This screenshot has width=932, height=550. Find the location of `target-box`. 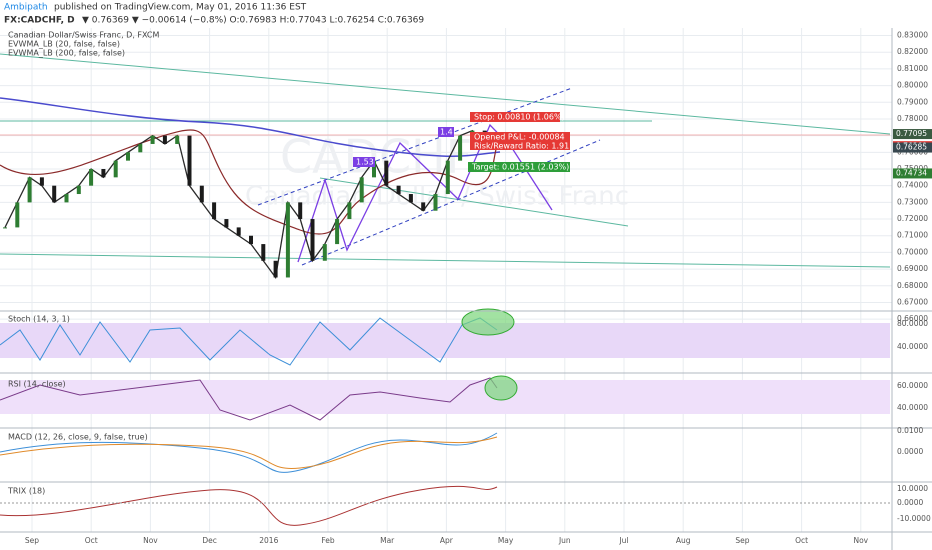

target-box is located at coordinates (519, 167).